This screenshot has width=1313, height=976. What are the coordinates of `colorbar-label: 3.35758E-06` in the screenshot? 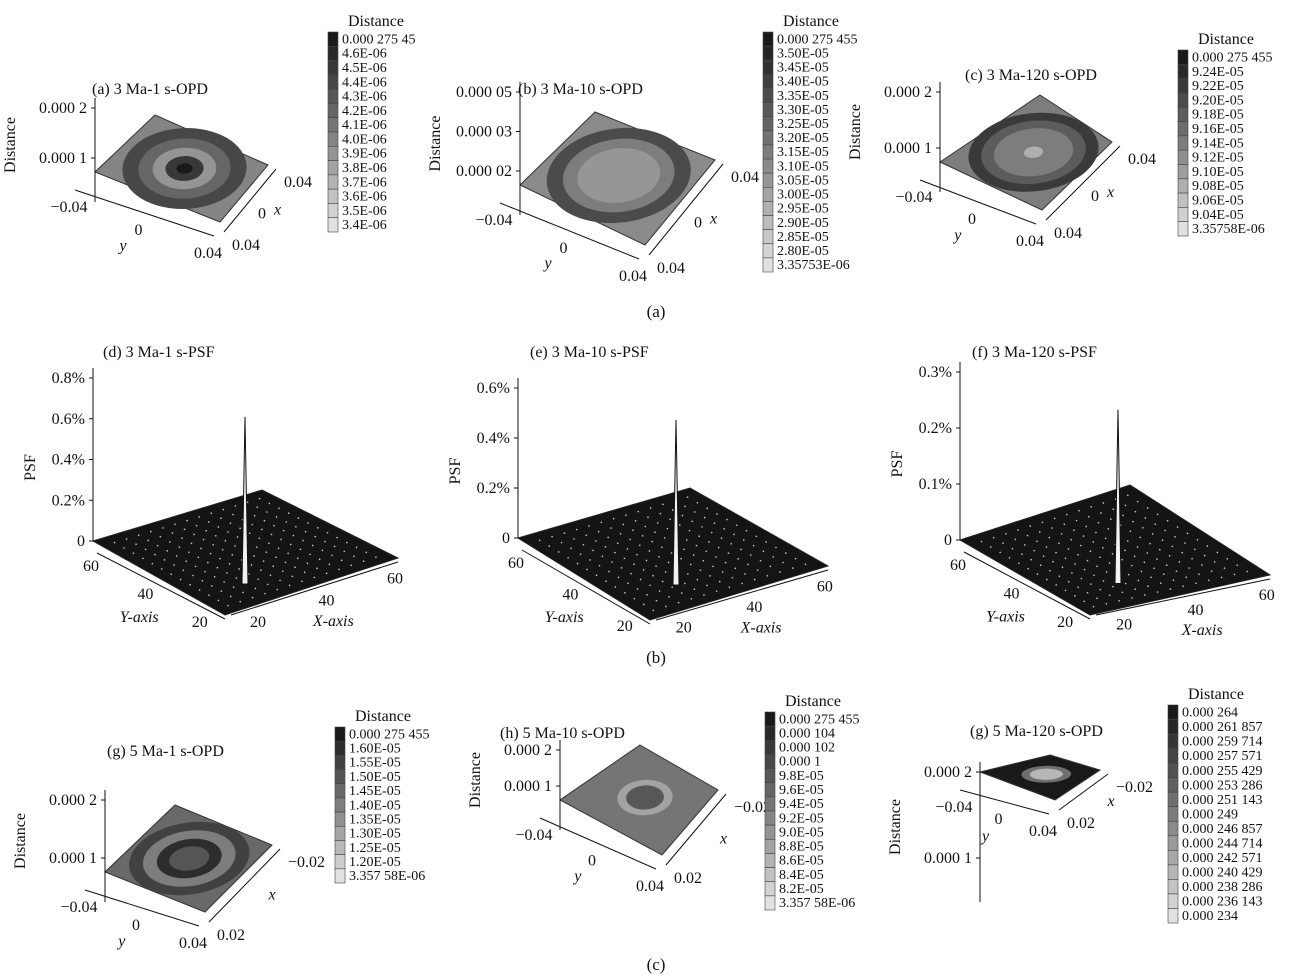 It's located at (1228, 229).